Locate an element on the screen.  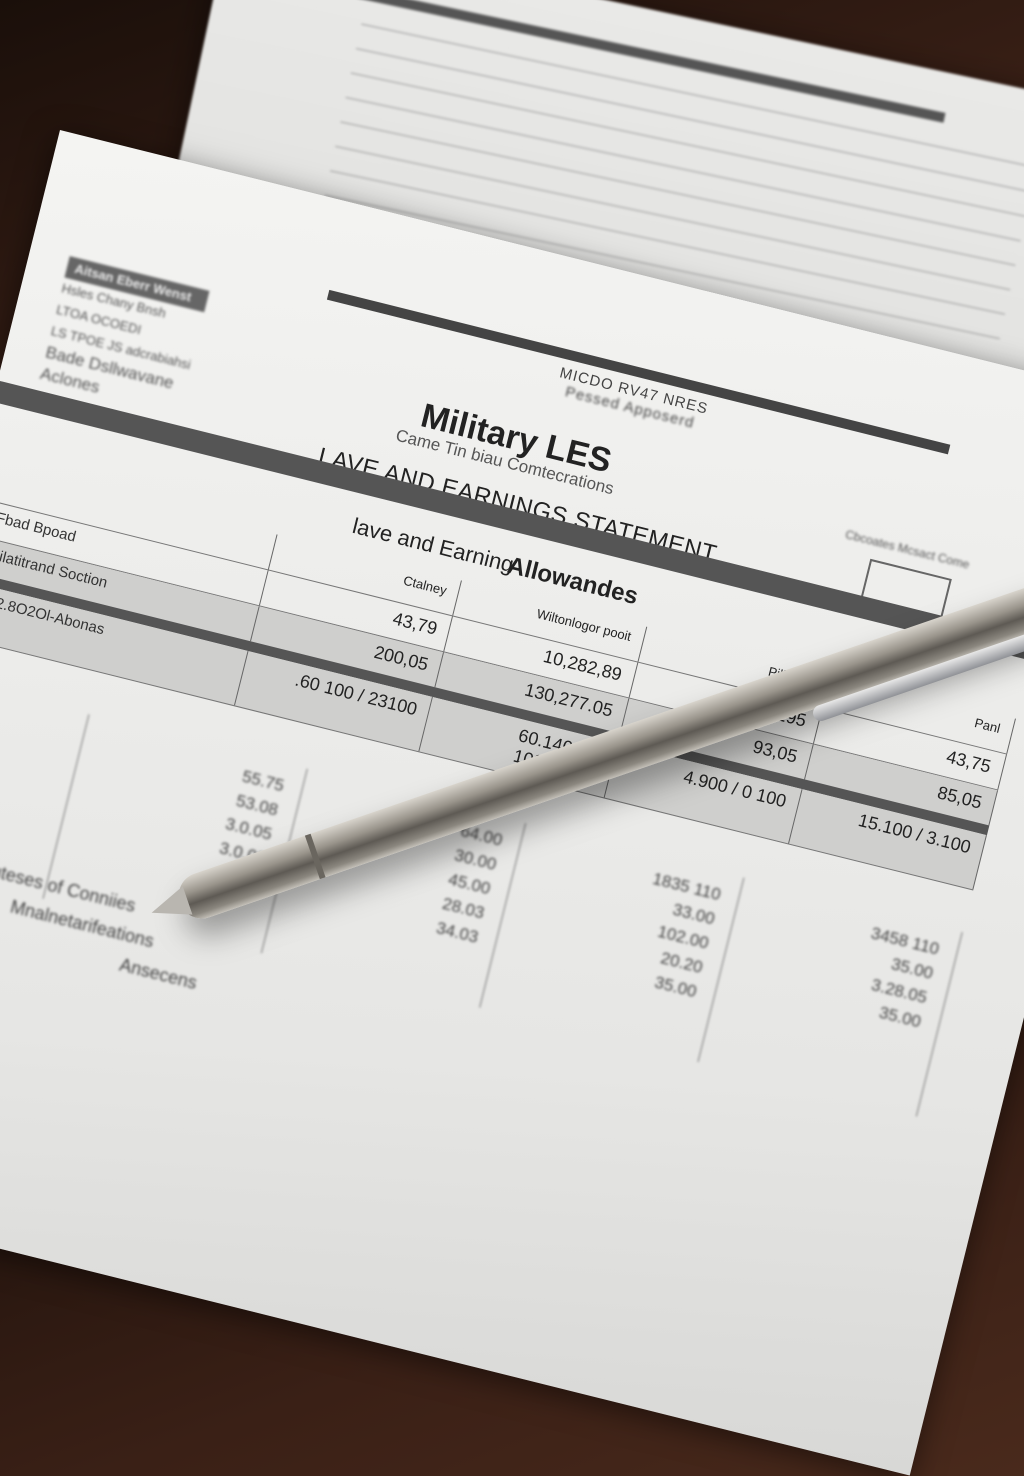
detail-column: 3458 110 35.00 3.28.05 35.00 is located at coordinates (830, 997).